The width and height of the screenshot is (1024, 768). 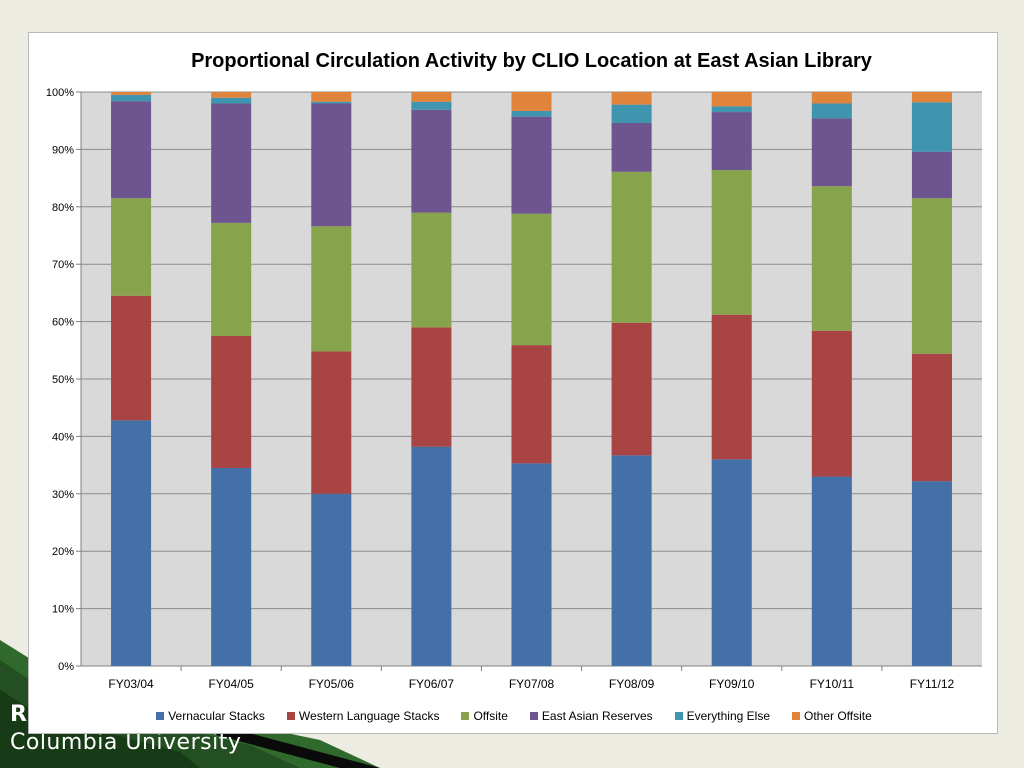 What do you see at coordinates (832, 684) in the screenshot?
I see `x-tick-label: FY10/11` at bounding box center [832, 684].